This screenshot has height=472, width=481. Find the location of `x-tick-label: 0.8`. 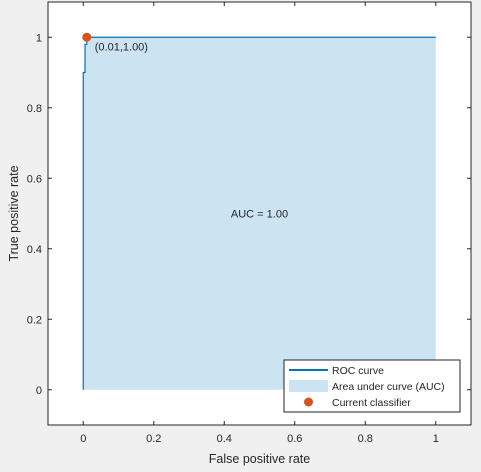

x-tick-label: 0.8 is located at coordinates (365, 439).